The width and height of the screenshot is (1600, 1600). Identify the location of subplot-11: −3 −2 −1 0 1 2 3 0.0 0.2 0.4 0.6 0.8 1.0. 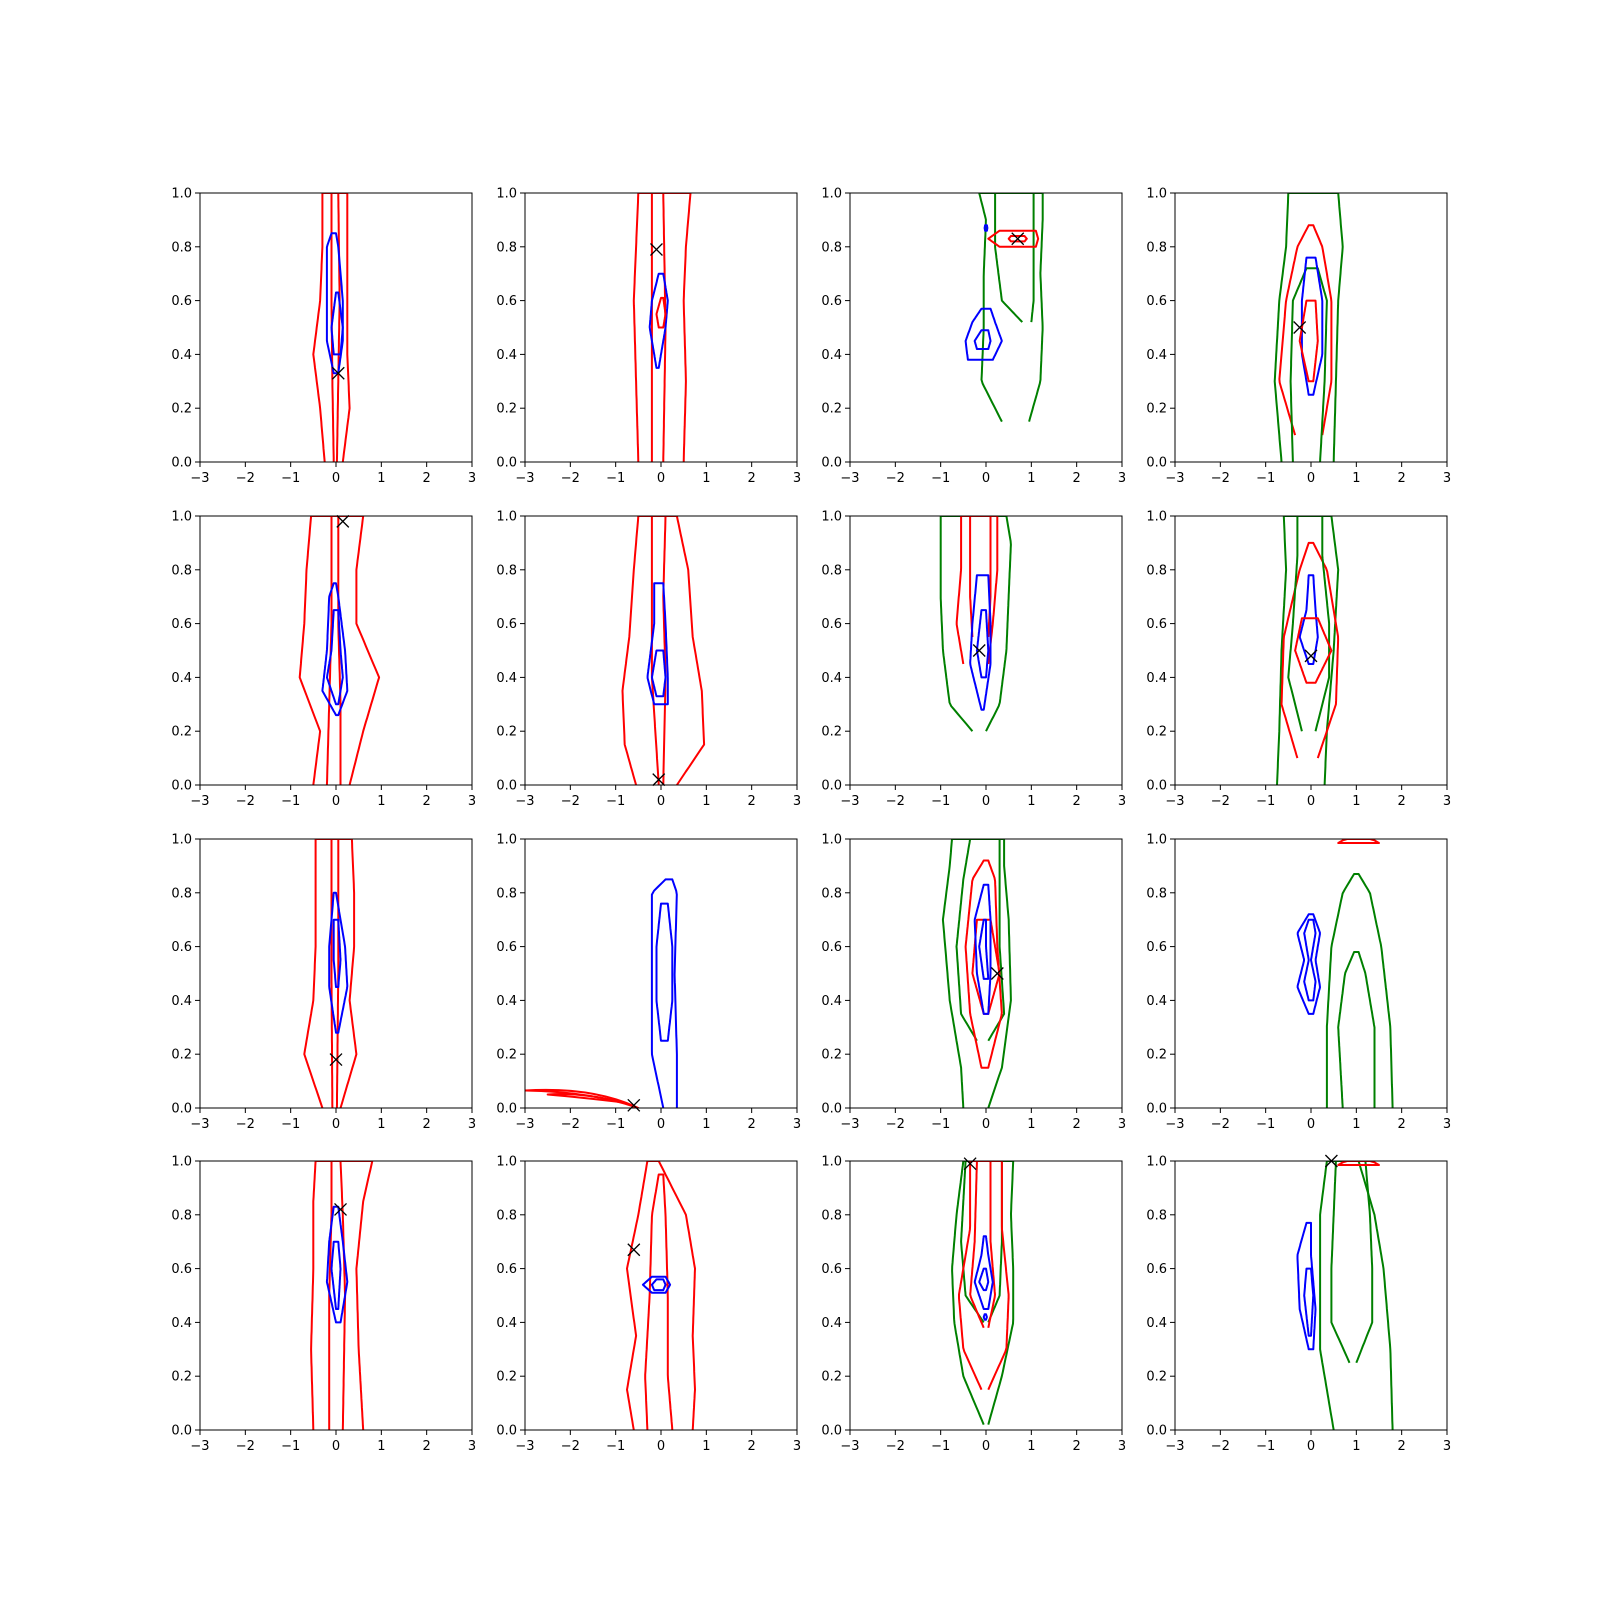
(973, 983).